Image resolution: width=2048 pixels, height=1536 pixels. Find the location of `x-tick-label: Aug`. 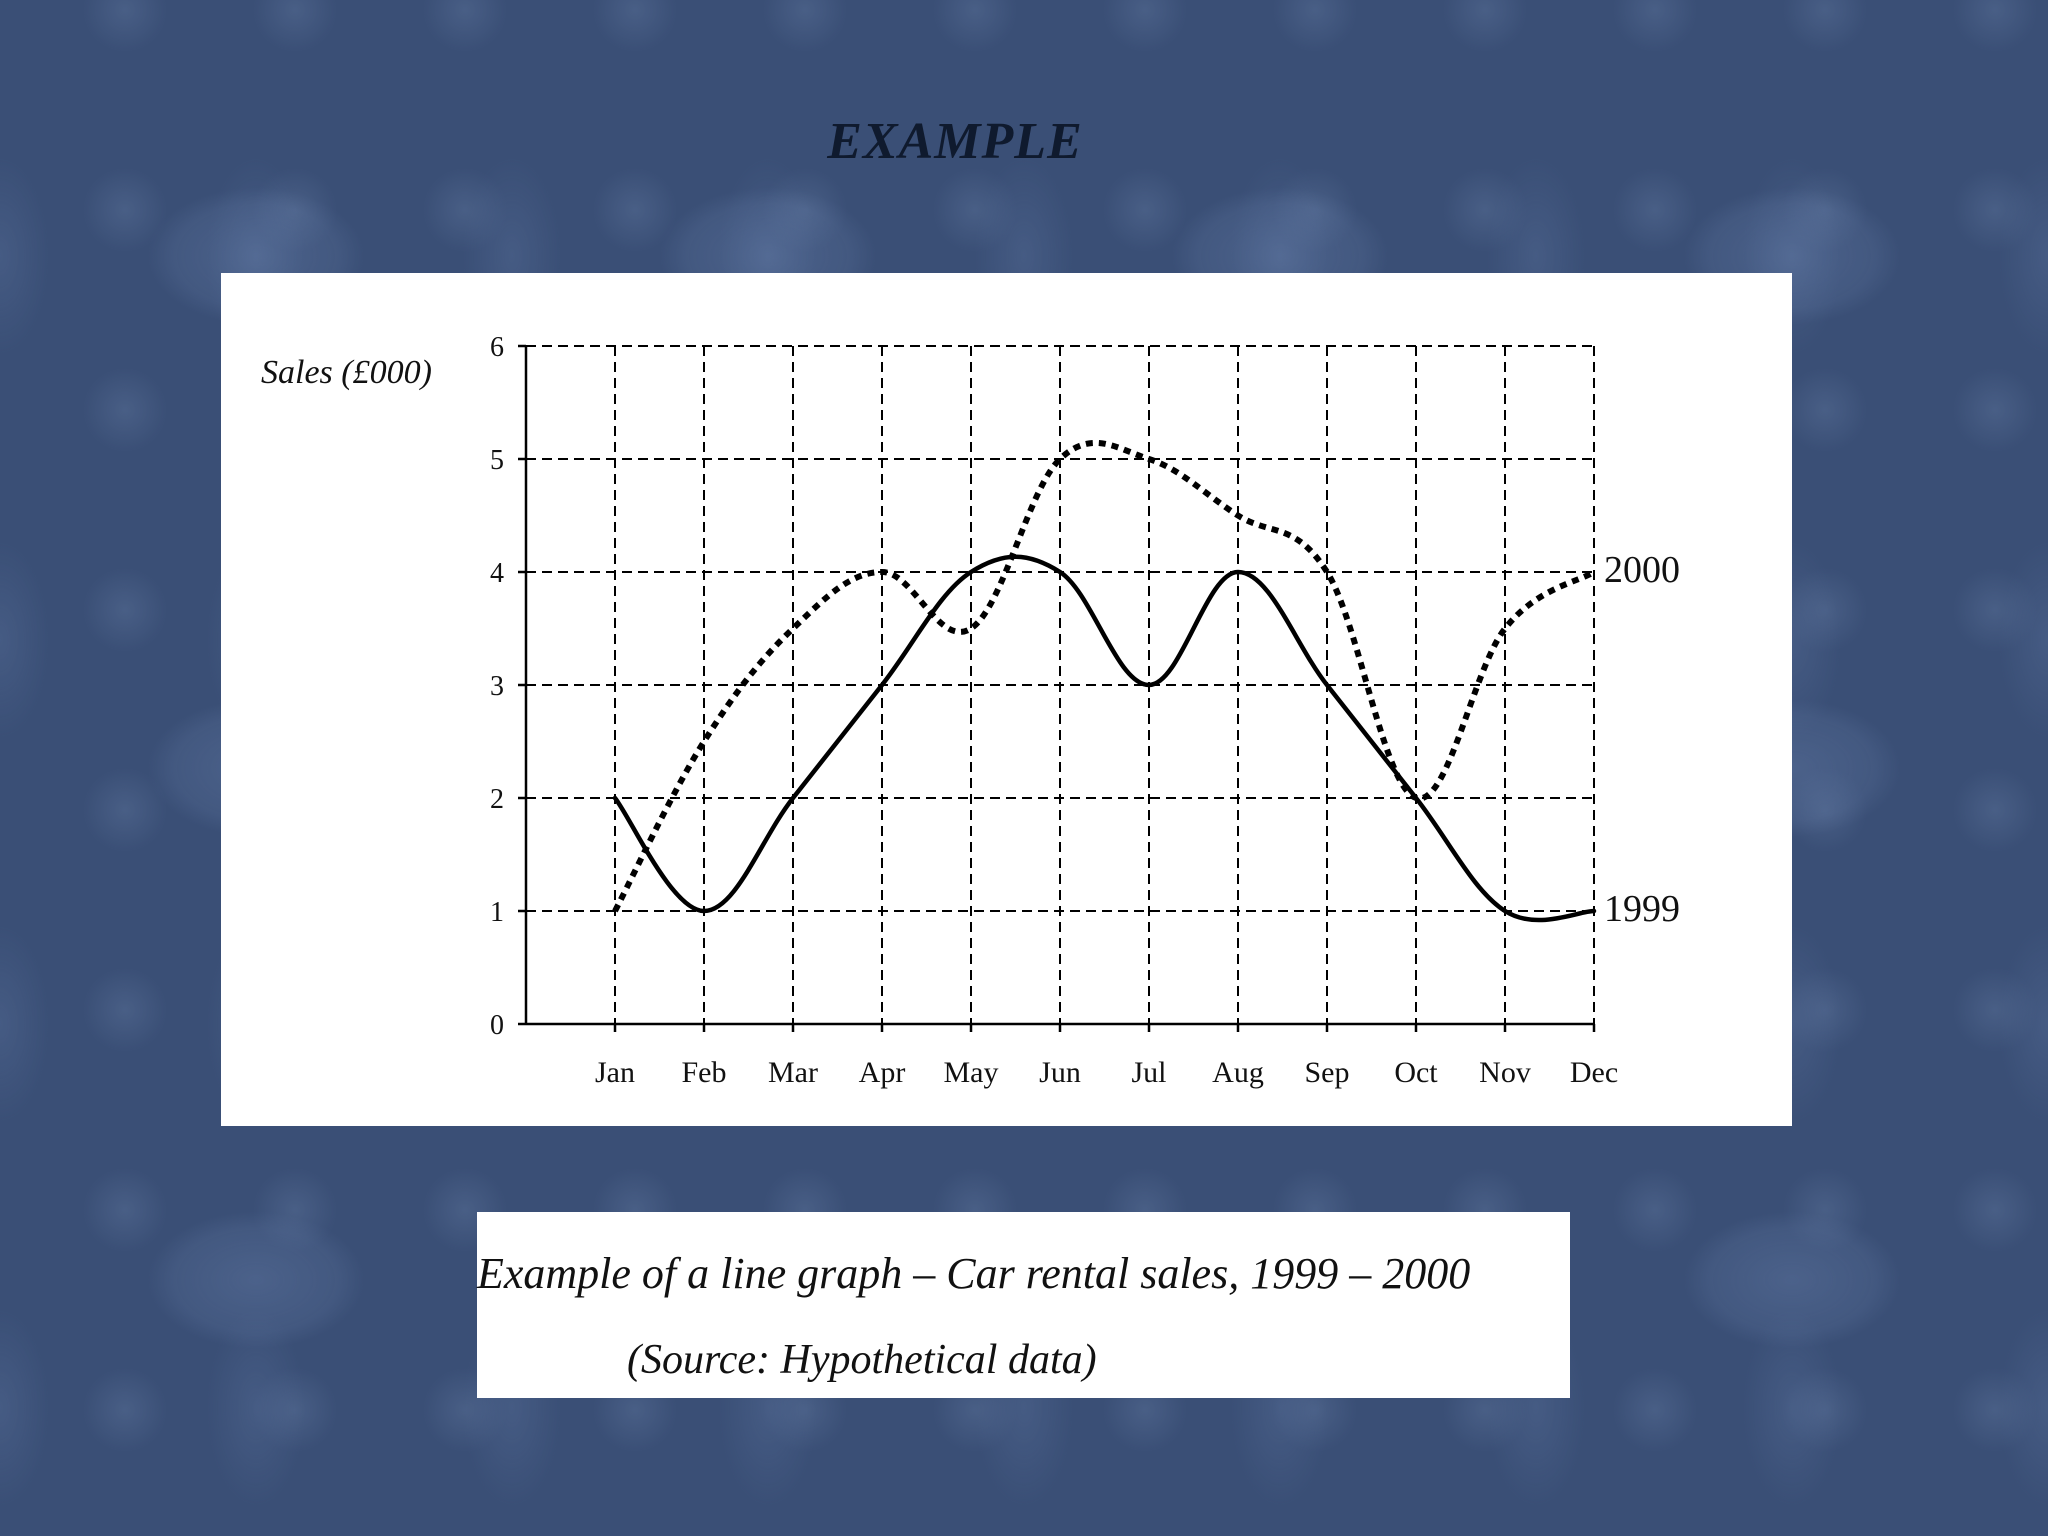

x-tick-label: Aug is located at coordinates (1238, 1072).